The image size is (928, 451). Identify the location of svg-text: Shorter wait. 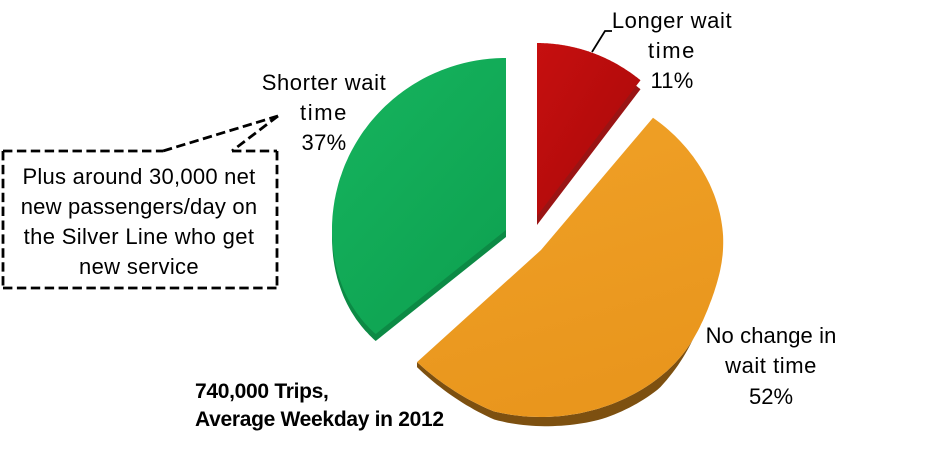
(324, 82).